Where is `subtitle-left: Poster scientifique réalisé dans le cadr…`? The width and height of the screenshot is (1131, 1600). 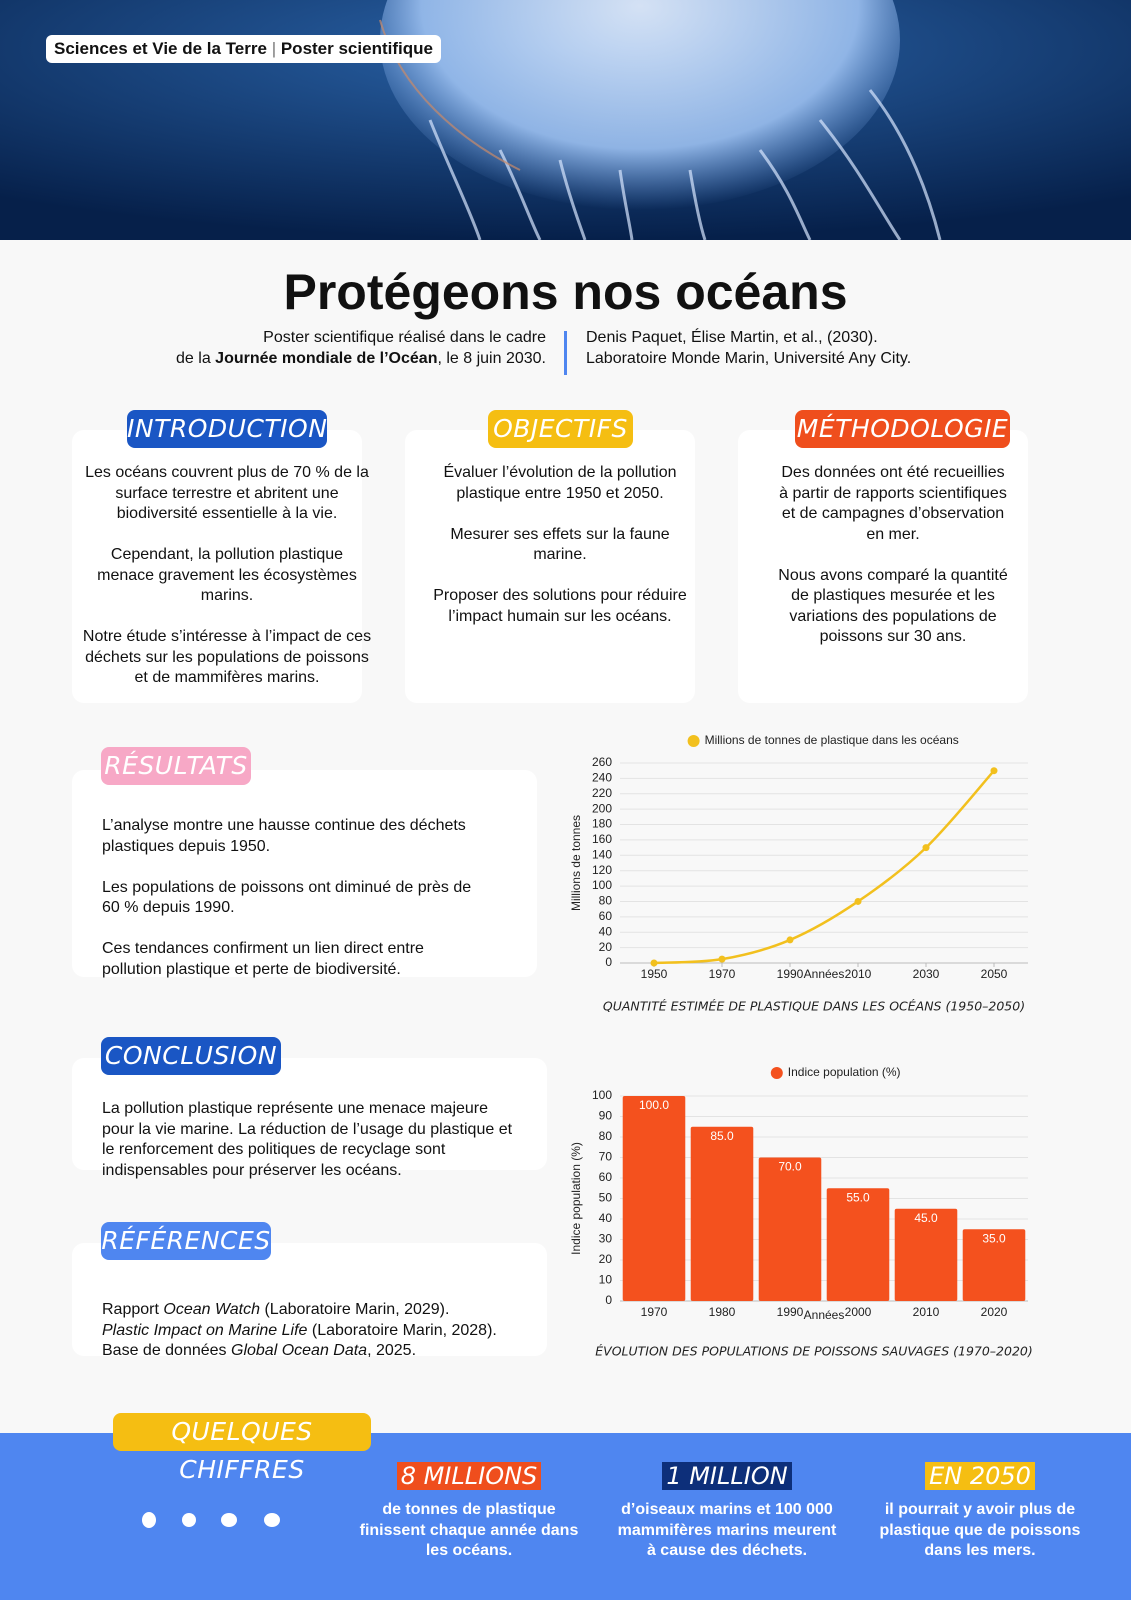
subtitle-left: Poster scientifique réalisé dans le cadr… is located at coordinates (361, 348).